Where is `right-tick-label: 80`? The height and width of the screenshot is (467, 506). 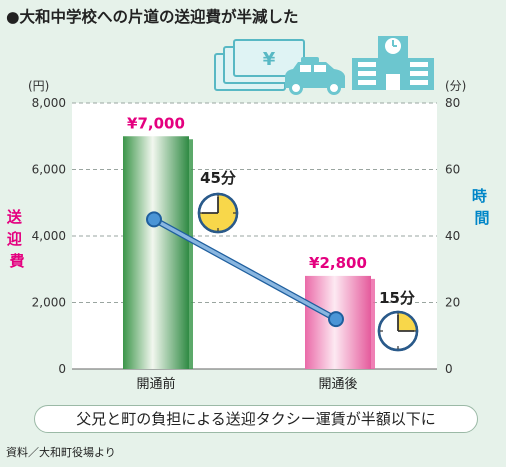
right-tick-label: 80 is located at coordinates (452, 103).